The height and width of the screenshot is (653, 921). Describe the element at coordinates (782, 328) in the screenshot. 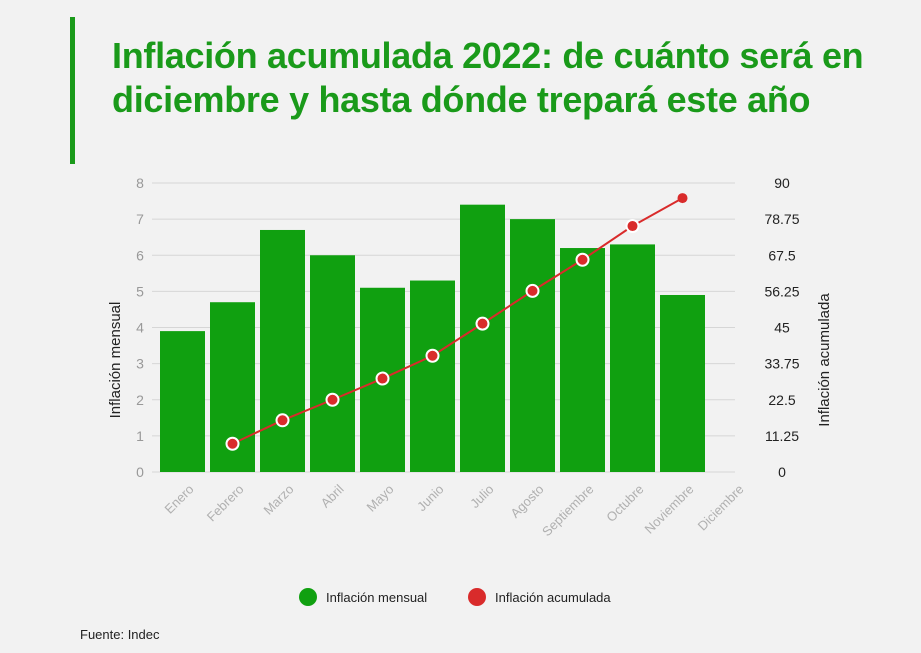

I see `y-tick-label-right: 45` at that location.